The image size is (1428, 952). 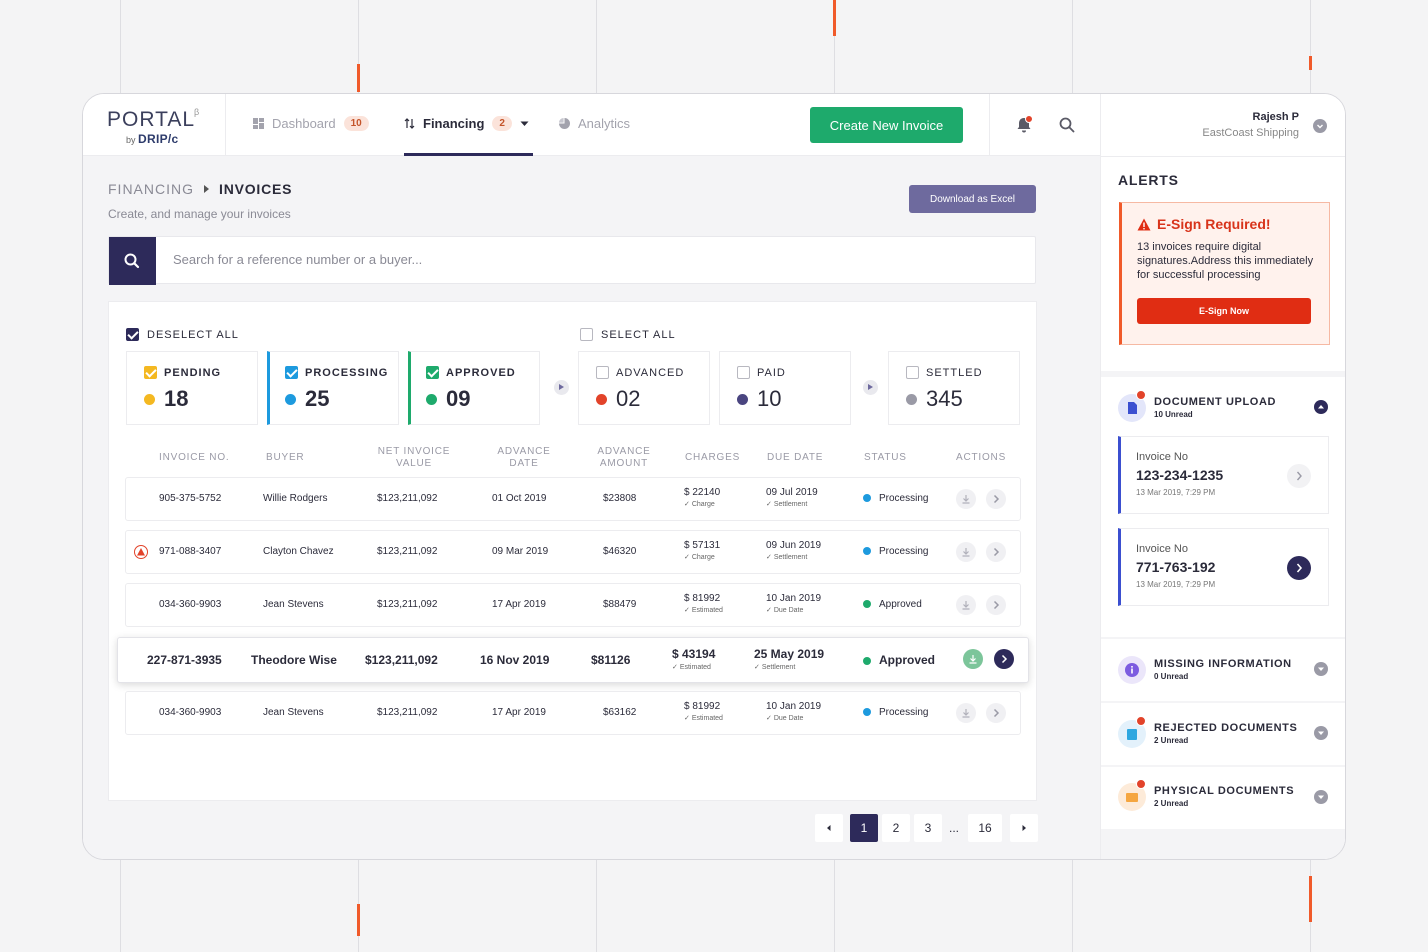 I want to click on stat-card-approved: APPROVED 09, so click(x=474, y=388).